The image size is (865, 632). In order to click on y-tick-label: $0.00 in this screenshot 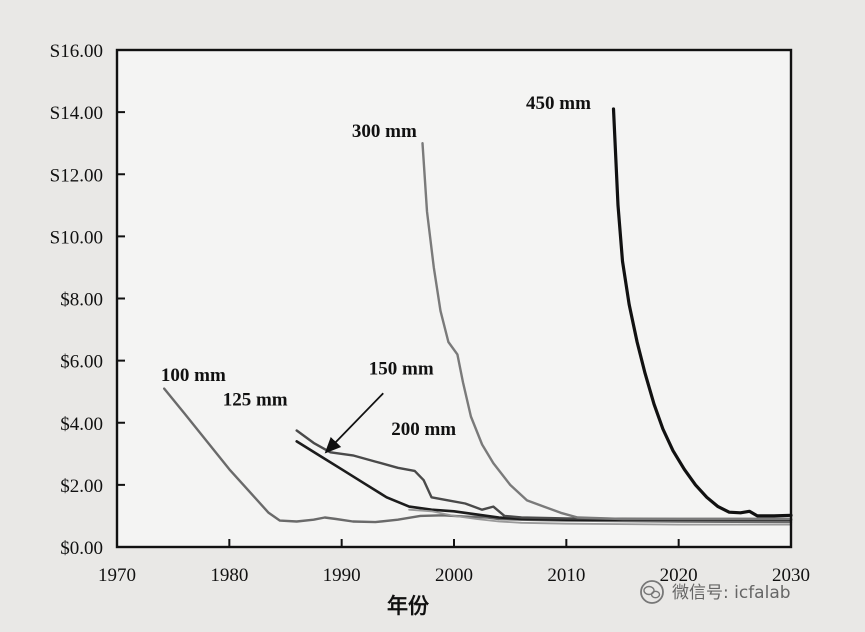, I will do `click(81, 548)`.